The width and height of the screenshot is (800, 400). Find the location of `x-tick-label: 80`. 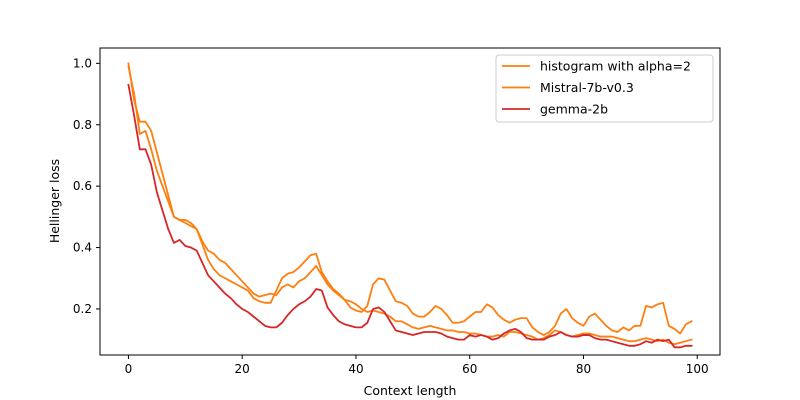

x-tick-label: 80 is located at coordinates (583, 369).